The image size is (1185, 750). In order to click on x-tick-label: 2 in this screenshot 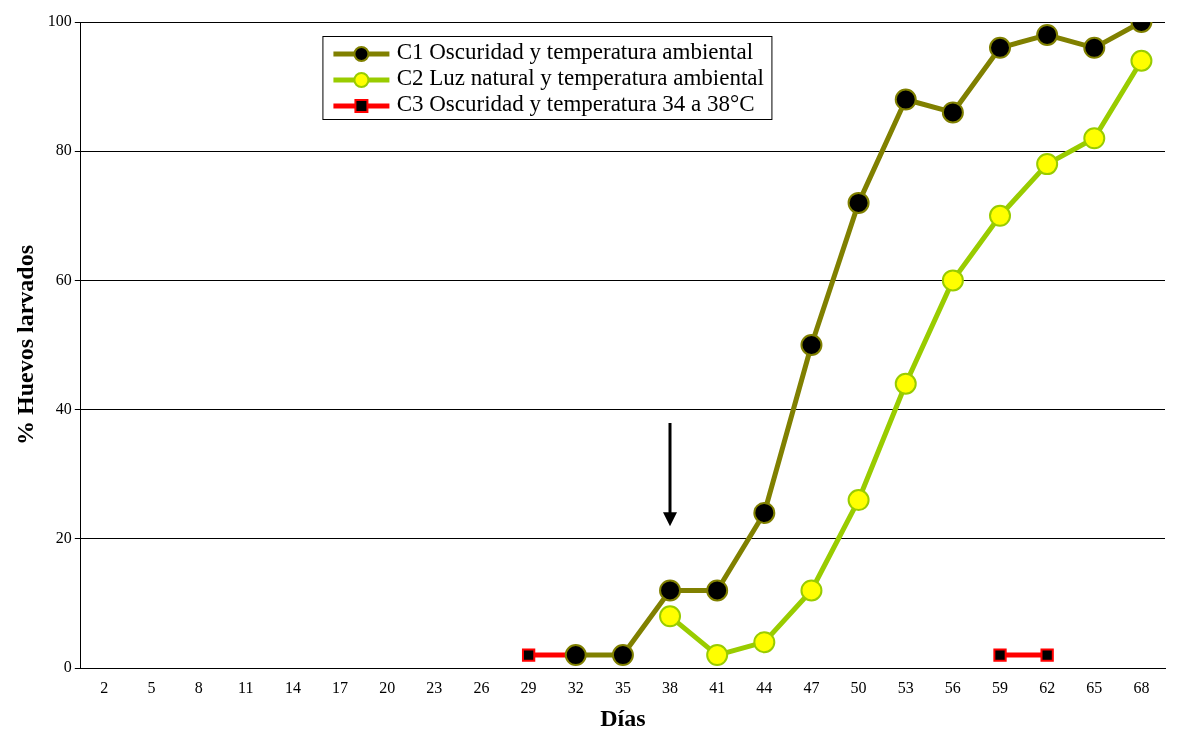, I will do `click(104, 687)`.